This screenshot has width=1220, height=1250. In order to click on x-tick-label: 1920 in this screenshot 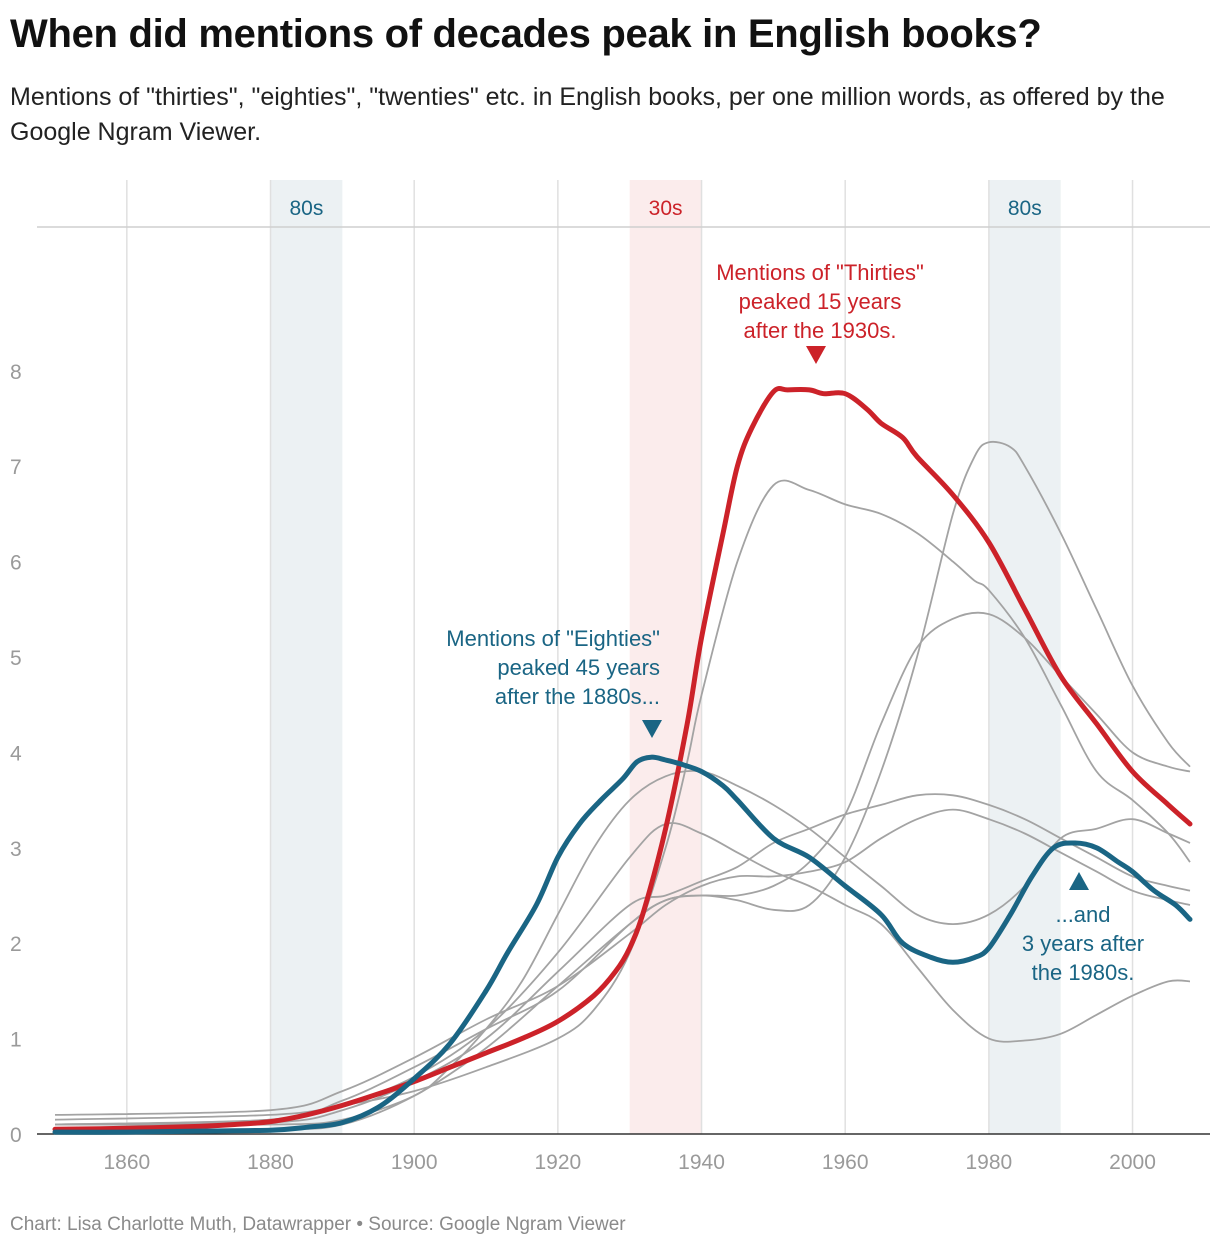, I will do `click(557, 1162)`.